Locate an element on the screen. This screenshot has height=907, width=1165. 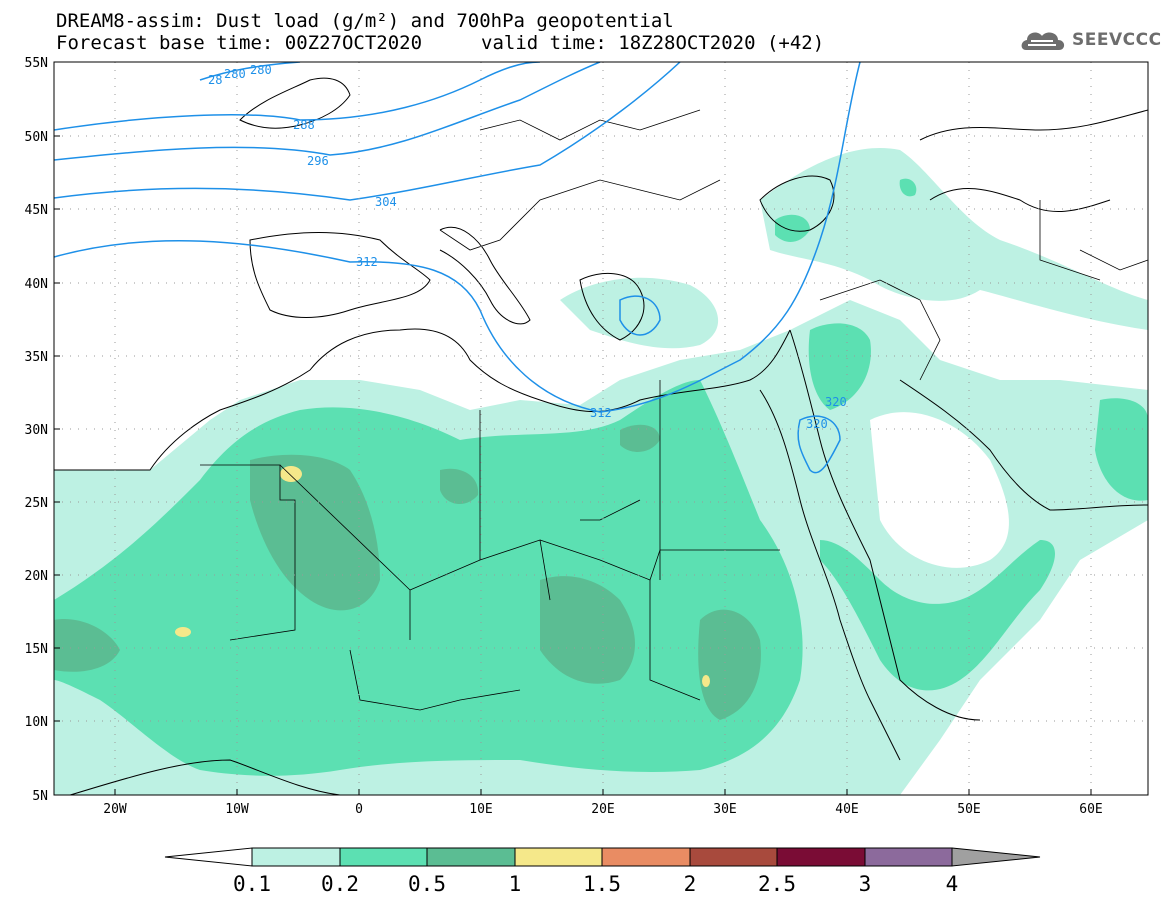
contour-label: 296 is located at coordinates (318, 161).